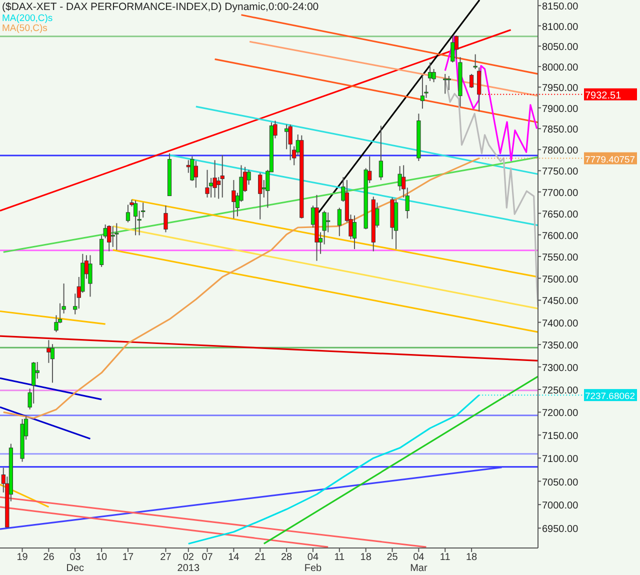 Image resolution: width=640 pixels, height=575 pixels. Describe the element at coordinates (560, 414) in the screenshot. I see `y-tick-label: 7200.00` at that location.